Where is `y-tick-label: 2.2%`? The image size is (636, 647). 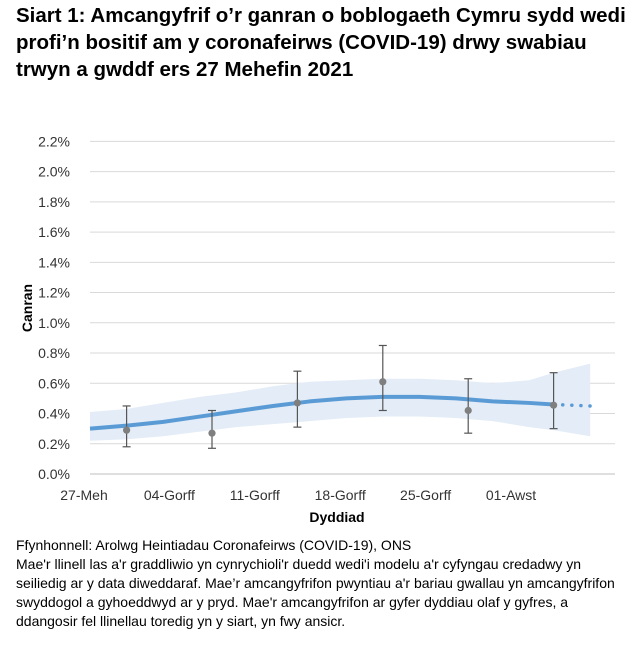 y-tick-label: 2.2% is located at coordinates (54, 141).